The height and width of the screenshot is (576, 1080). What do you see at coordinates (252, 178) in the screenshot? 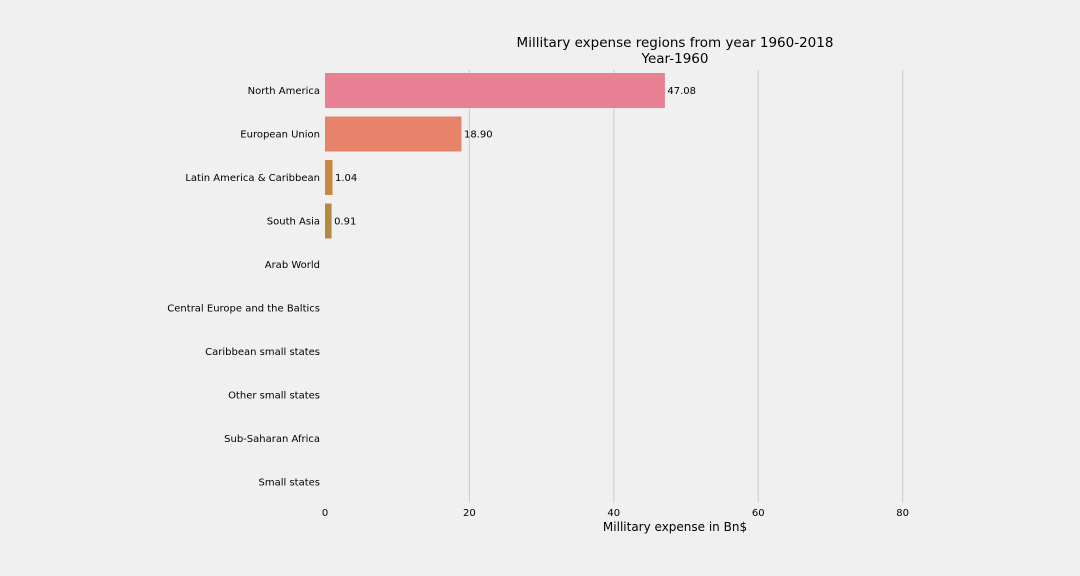
I see `category-label: Latin America & Caribbean` at bounding box center [252, 178].